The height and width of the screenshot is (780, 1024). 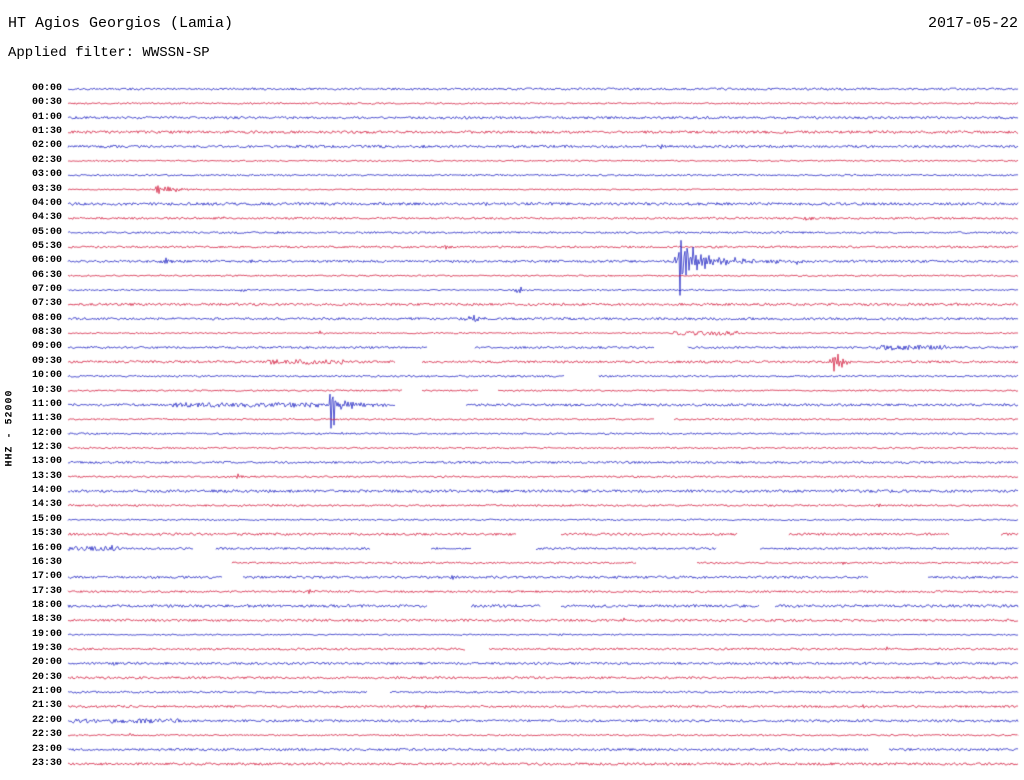 What do you see at coordinates (46, 491) in the screenshot?
I see `time-label: 14:00` at bounding box center [46, 491].